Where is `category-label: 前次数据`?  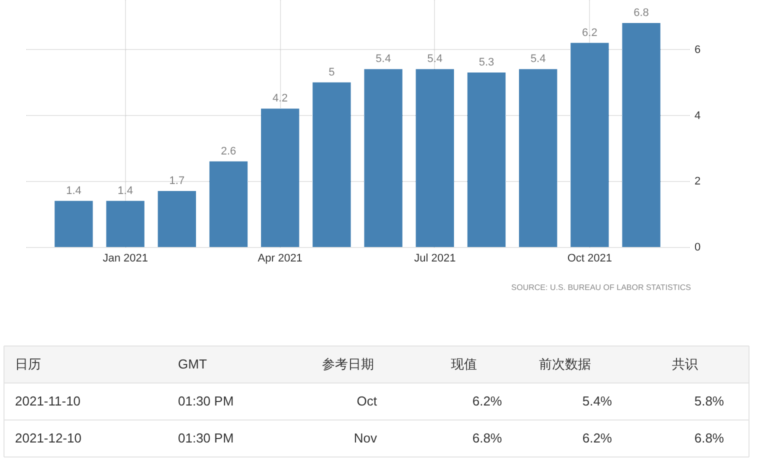
category-label: 前次数据 is located at coordinates (565, 364).